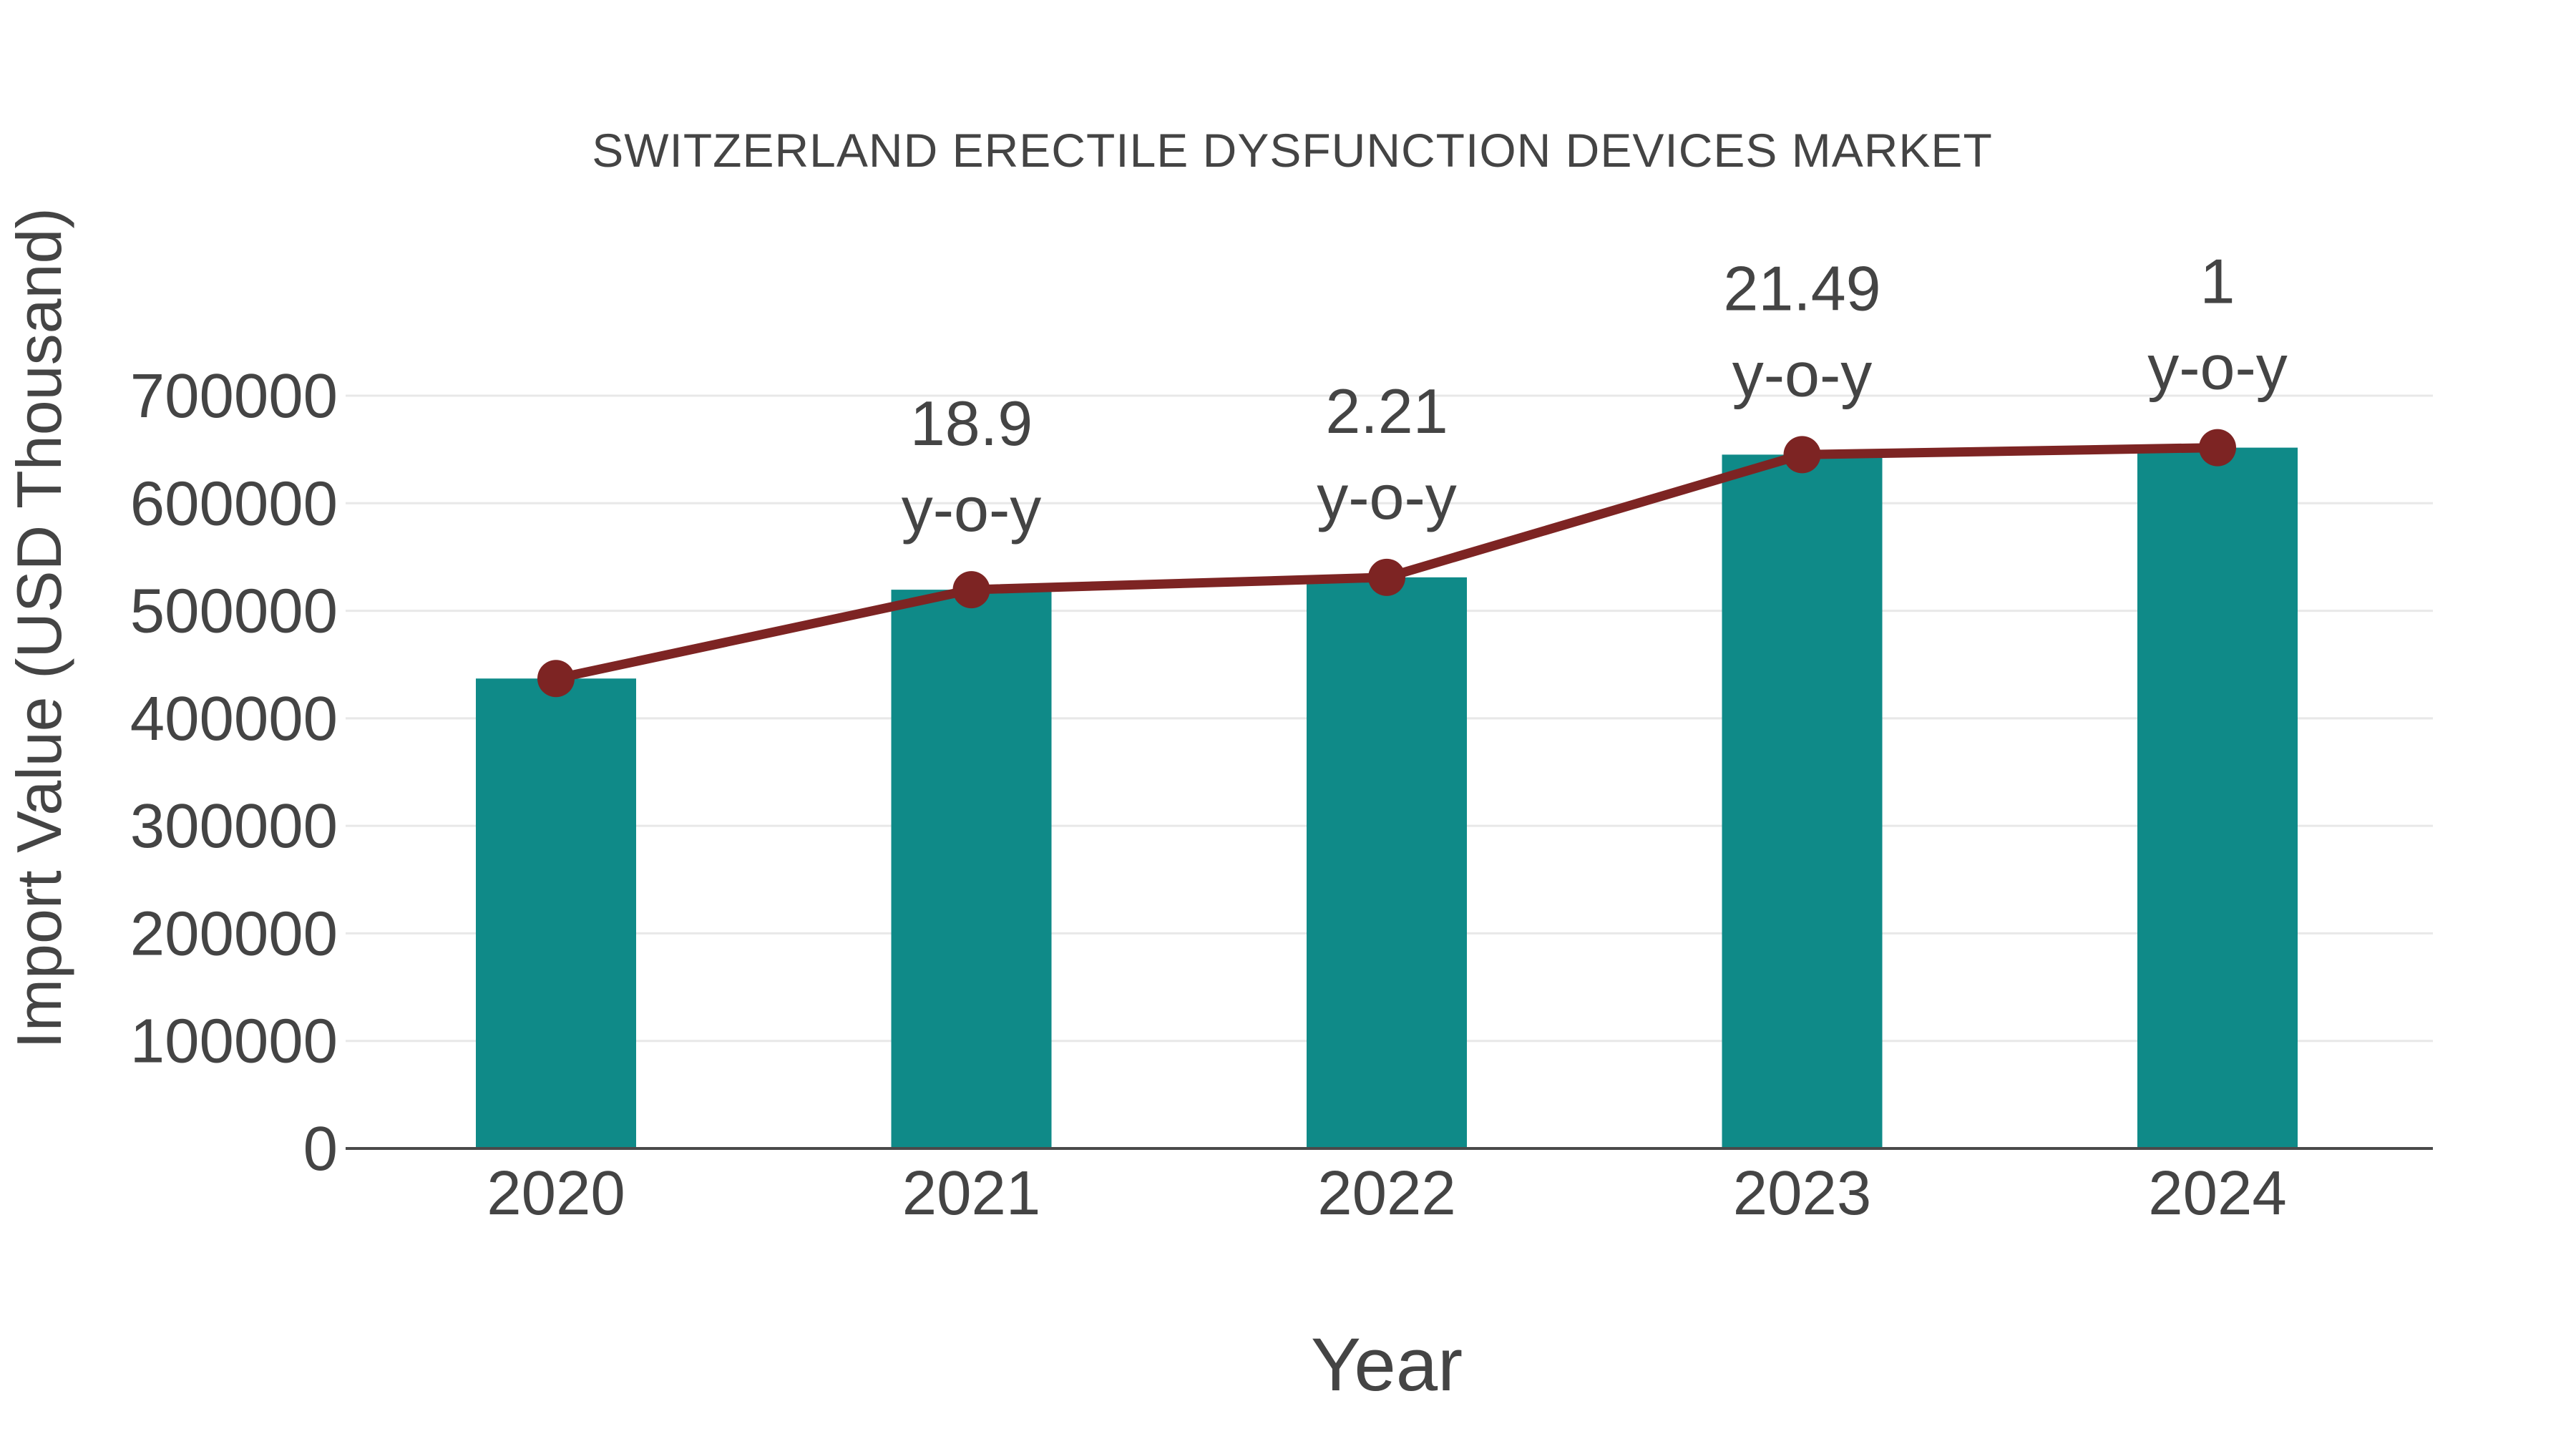 The width and height of the screenshot is (2576, 1449). I want to click on trend-marker-2022, so click(1386, 577).